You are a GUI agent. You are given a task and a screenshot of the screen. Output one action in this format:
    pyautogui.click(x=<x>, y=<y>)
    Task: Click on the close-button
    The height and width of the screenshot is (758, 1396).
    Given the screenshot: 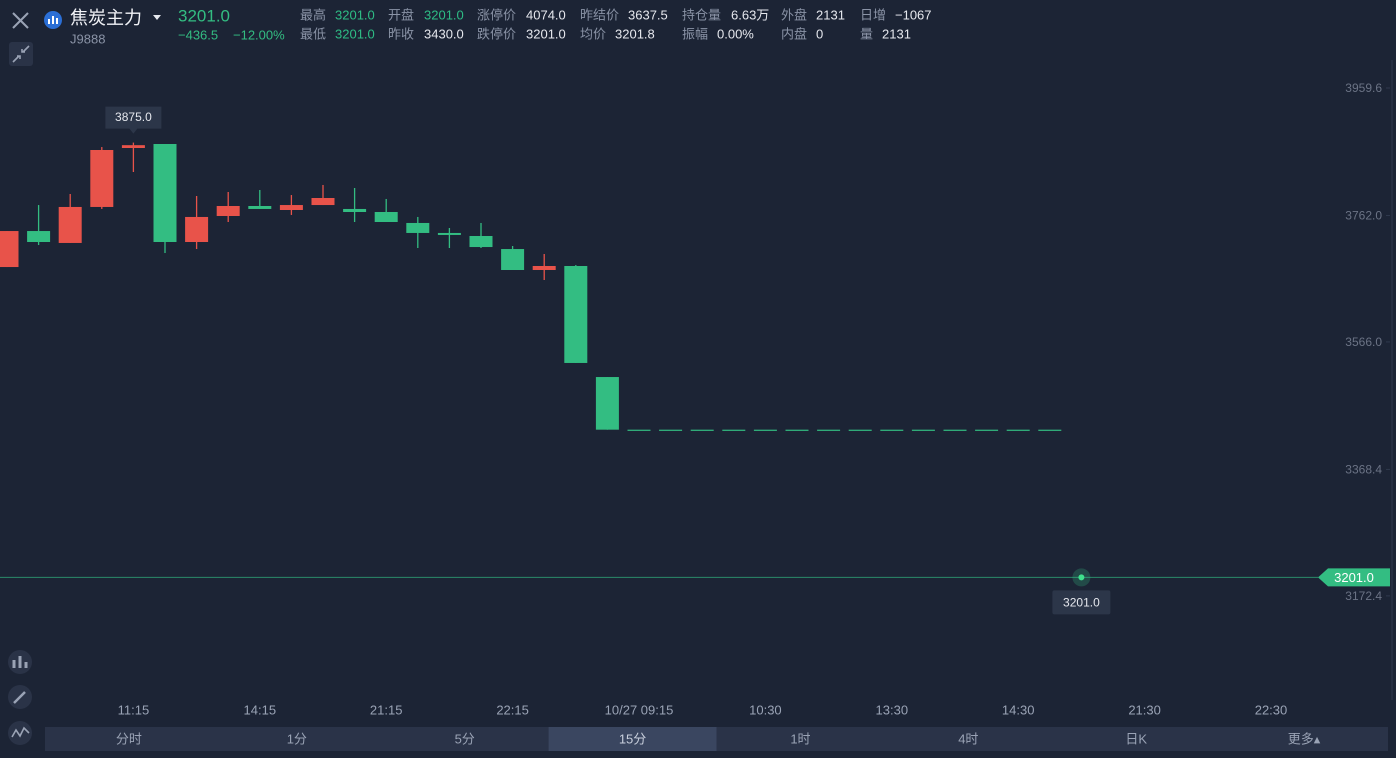 What is the action you would take?
    pyautogui.click(x=20, y=20)
    